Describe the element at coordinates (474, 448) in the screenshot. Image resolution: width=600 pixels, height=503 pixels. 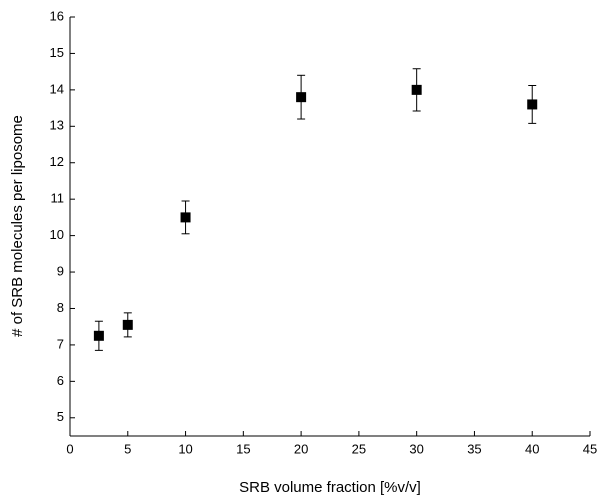
I see `x-tick-label: 35` at that location.